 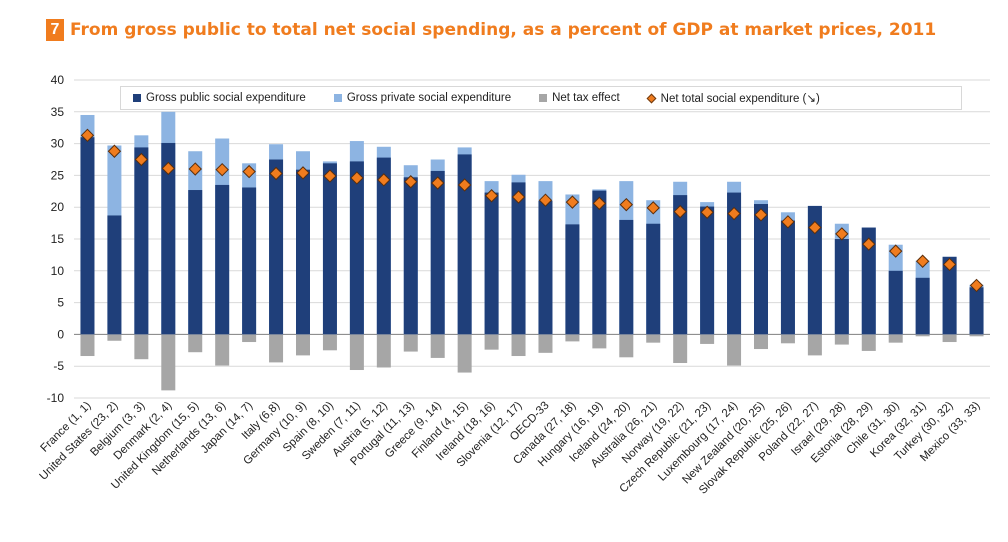 I want to click on y-tick-label: 15, so click(x=58, y=239).